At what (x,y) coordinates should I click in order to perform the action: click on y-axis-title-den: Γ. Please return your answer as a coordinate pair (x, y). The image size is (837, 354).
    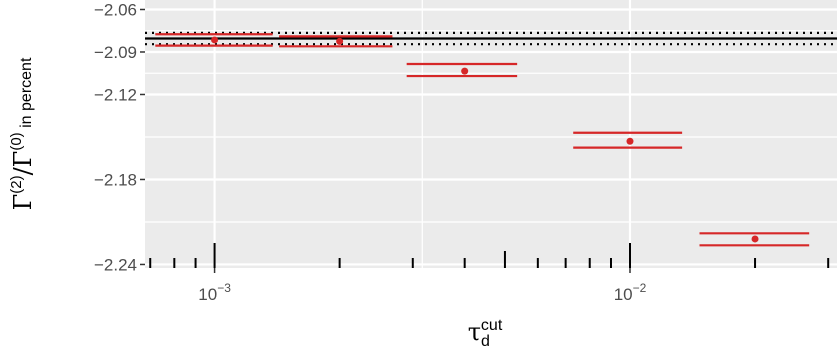
    Looking at the image, I should click on (23, 159).